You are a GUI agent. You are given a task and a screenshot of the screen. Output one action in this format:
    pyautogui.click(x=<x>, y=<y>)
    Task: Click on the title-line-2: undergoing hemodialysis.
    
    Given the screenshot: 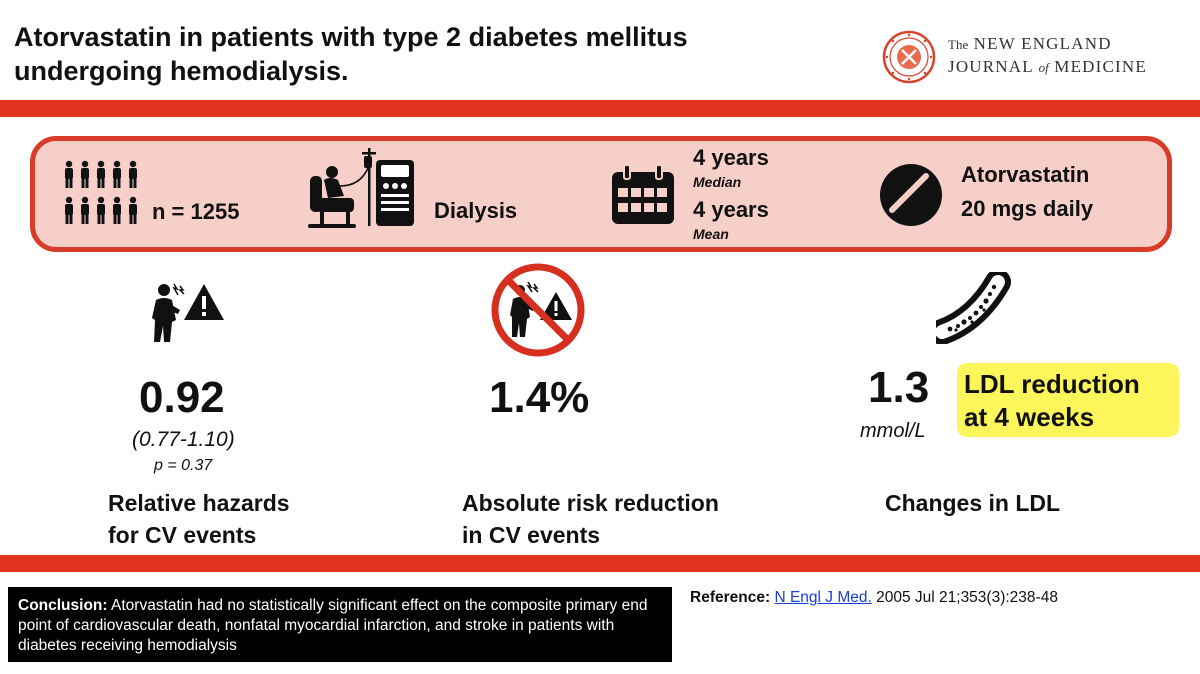 What is the action you would take?
    pyautogui.click(x=181, y=71)
    